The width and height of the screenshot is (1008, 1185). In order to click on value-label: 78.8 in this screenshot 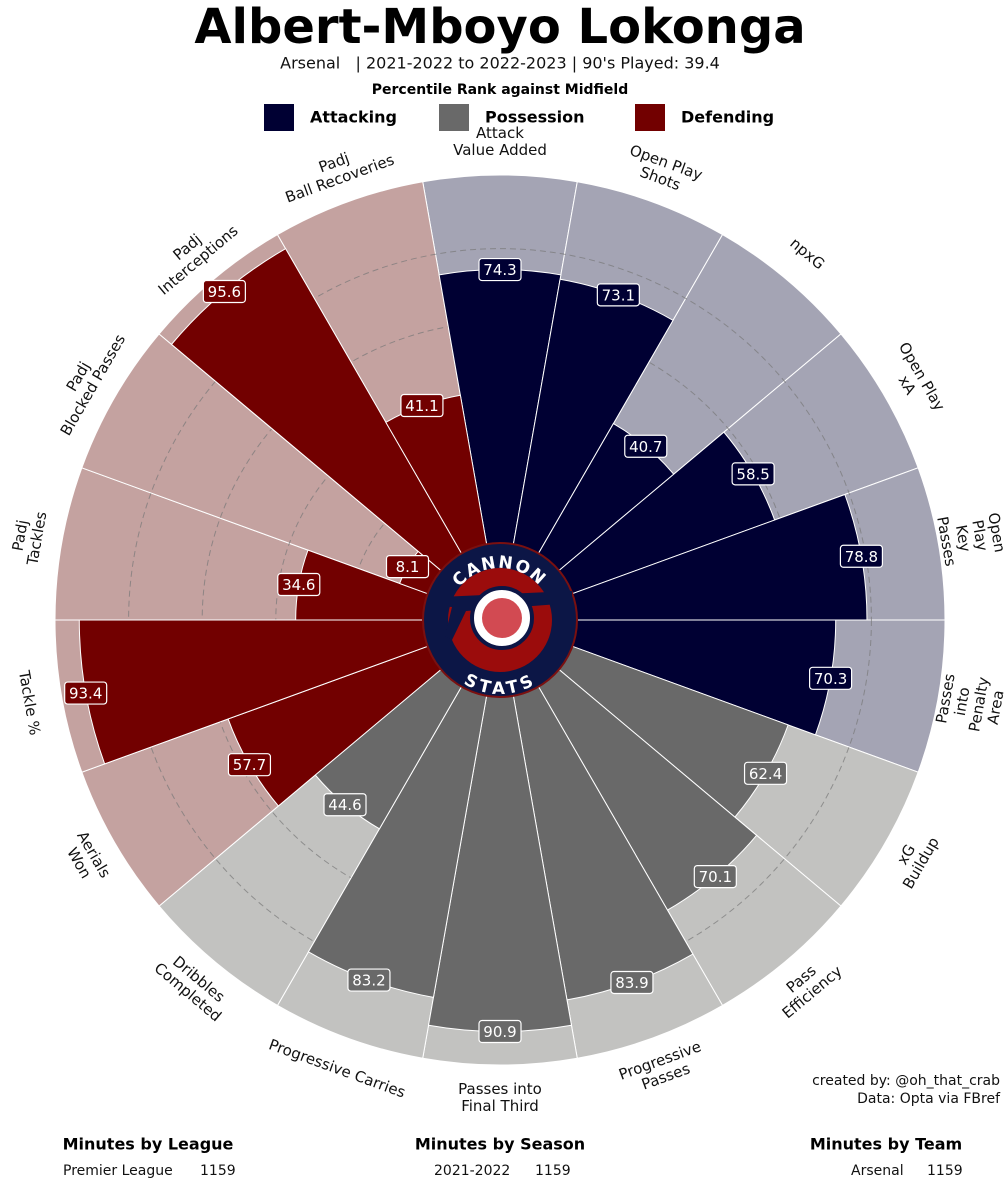, I will do `click(861, 557)`.